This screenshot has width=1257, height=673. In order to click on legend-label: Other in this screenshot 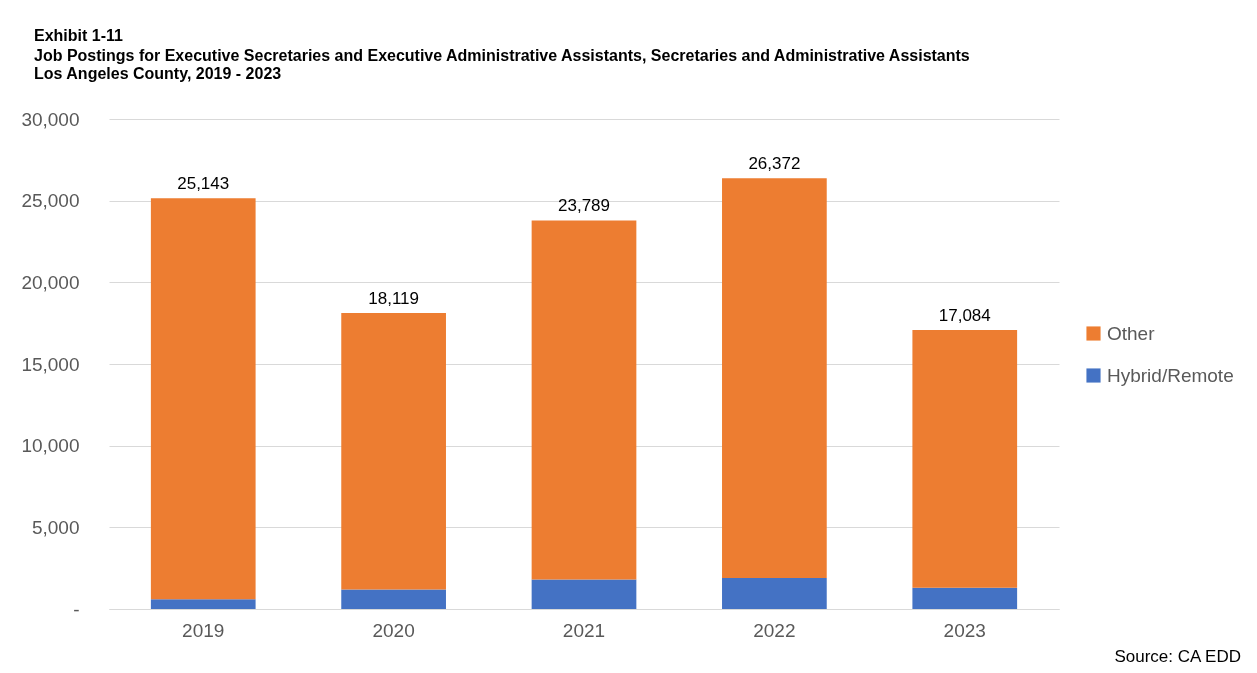, I will do `click(1131, 333)`.